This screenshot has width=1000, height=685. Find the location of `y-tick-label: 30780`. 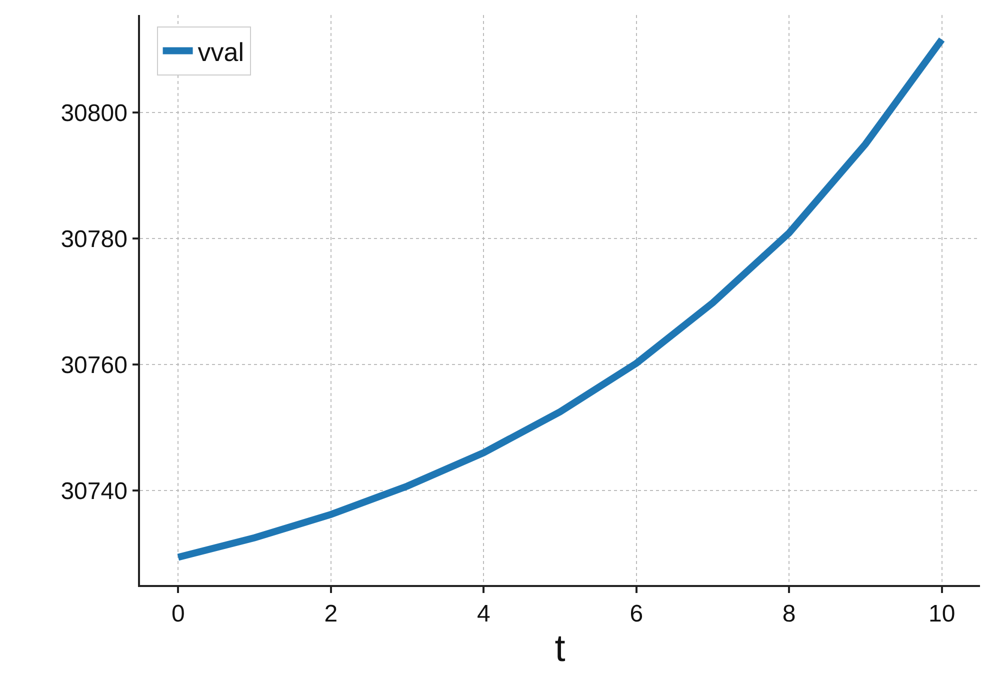

y-tick-label: 30780 is located at coordinates (94, 239).